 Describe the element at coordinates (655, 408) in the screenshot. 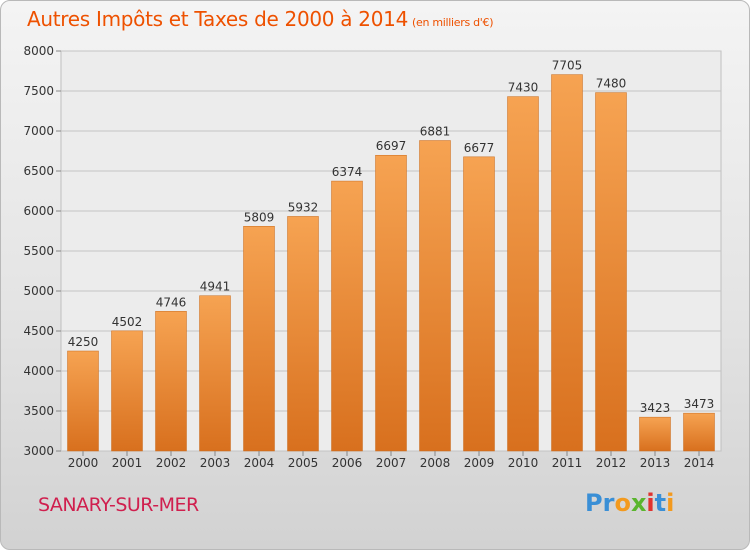

I see `value-label: 3423` at that location.